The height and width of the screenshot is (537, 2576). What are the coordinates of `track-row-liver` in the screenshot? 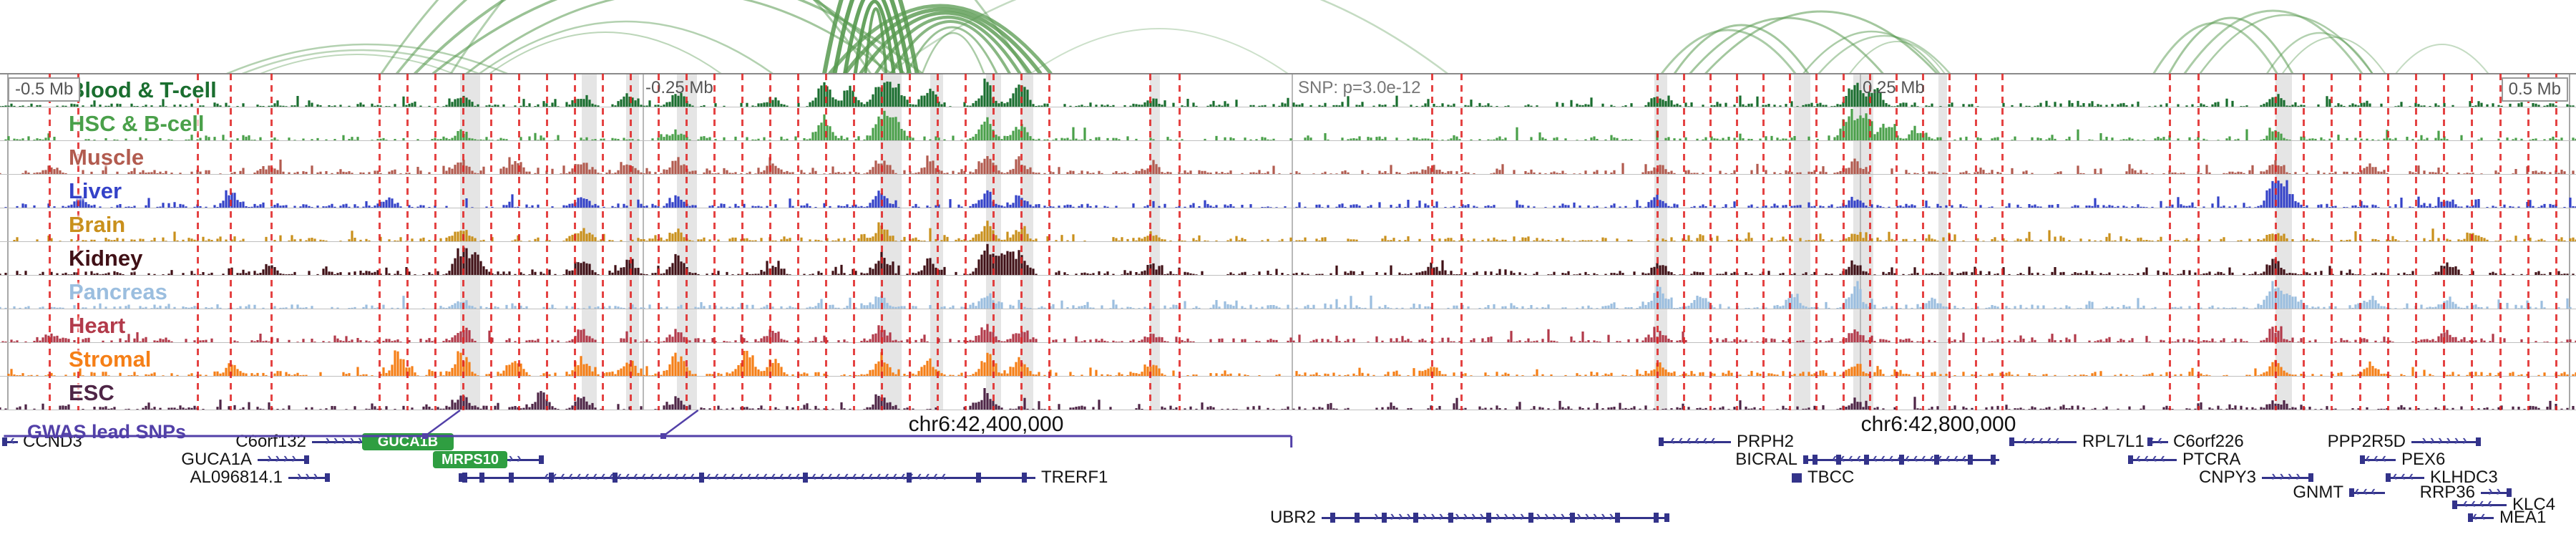 It's located at (1288, 191).